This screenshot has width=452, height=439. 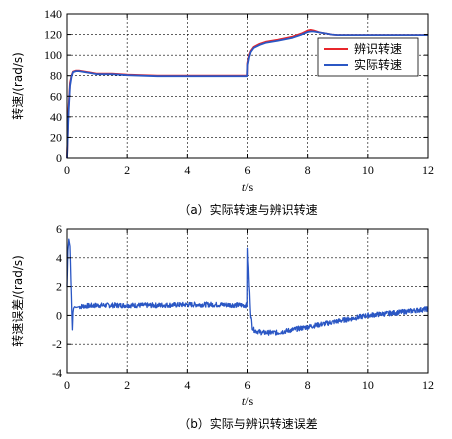 What do you see at coordinates (56, 96) in the screenshot?
I see `y-tick-label: 60` at bounding box center [56, 96].